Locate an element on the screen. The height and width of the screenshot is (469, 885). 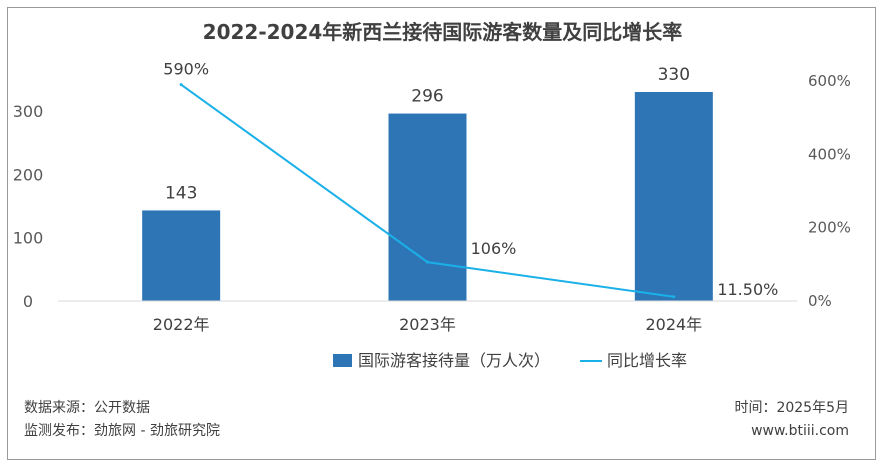
publish-time: 时间：2025年5月 is located at coordinates (791, 408).